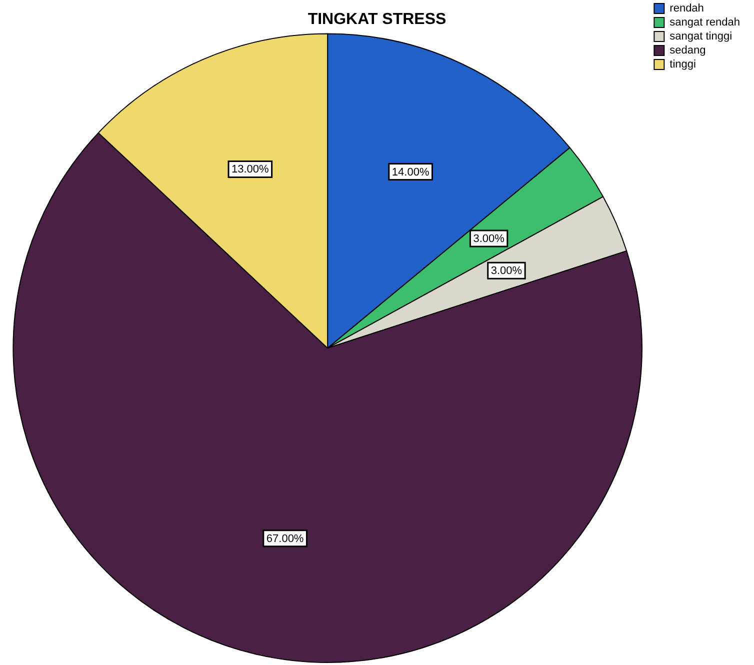 Image resolution: width=754 pixels, height=665 pixels. What do you see at coordinates (285, 538) in the screenshot?
I see `data-label: 67.00%` at bounding box center [285, 538].